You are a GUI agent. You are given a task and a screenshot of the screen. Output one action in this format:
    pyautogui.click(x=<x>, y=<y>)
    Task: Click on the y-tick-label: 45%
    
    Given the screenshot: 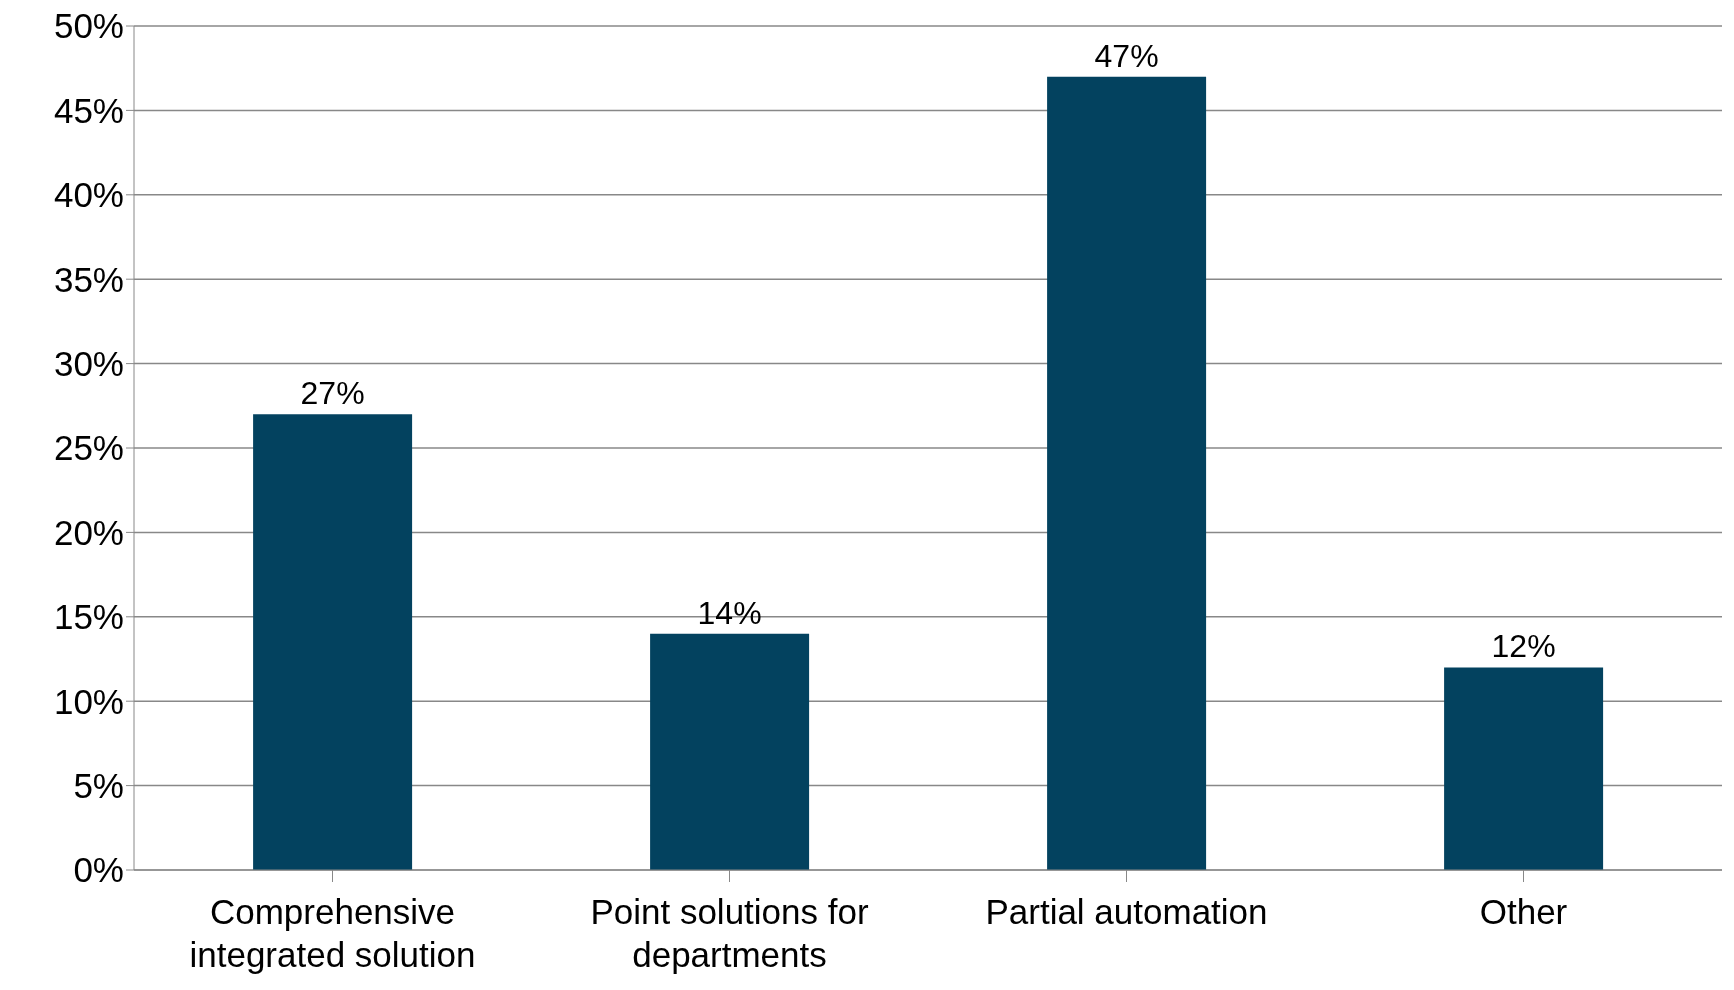 What is the action you would take?
    pyautogui.click(x=88, y=110)
    